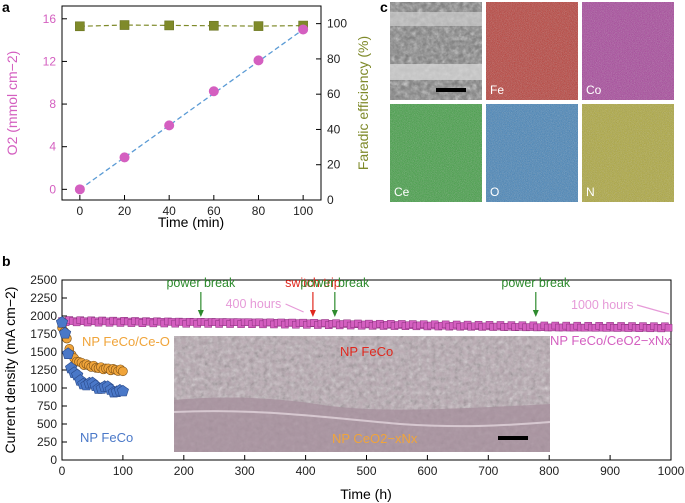 The height and width of the screenshot is (503, 685). What do you see at coordinates (549, 471) in the screenshot?
I see `x-tick-label: 800` at bounding box center [549, 471].